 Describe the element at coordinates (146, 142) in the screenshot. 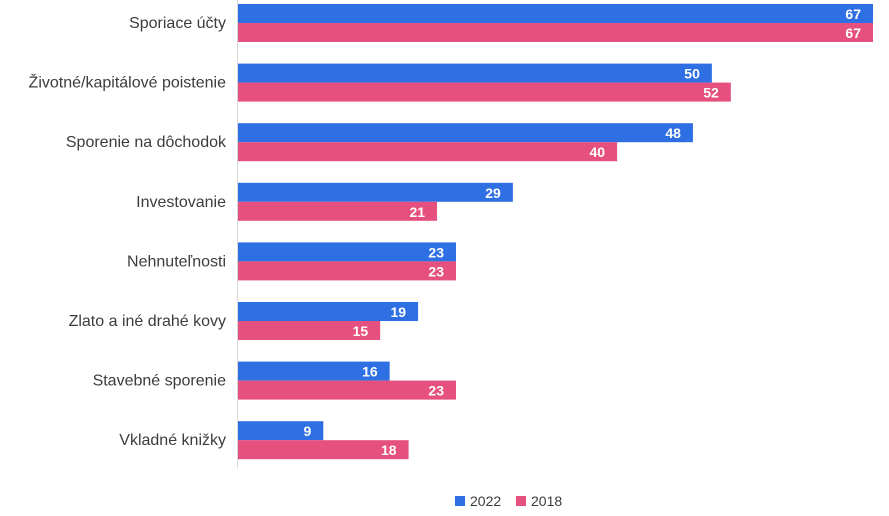

I see `category-label: Sporenie na dôchodok` at that location.